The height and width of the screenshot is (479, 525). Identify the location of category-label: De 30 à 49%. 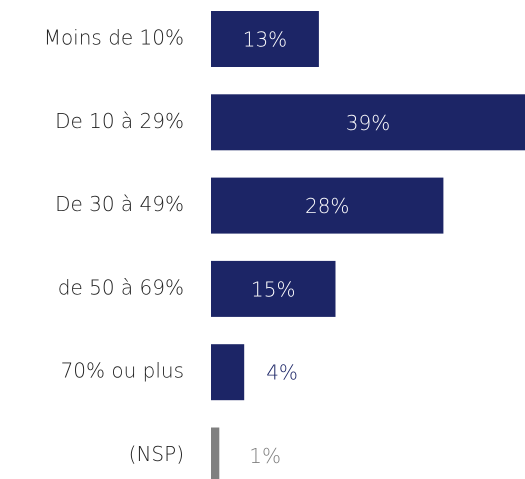
(119, 204).